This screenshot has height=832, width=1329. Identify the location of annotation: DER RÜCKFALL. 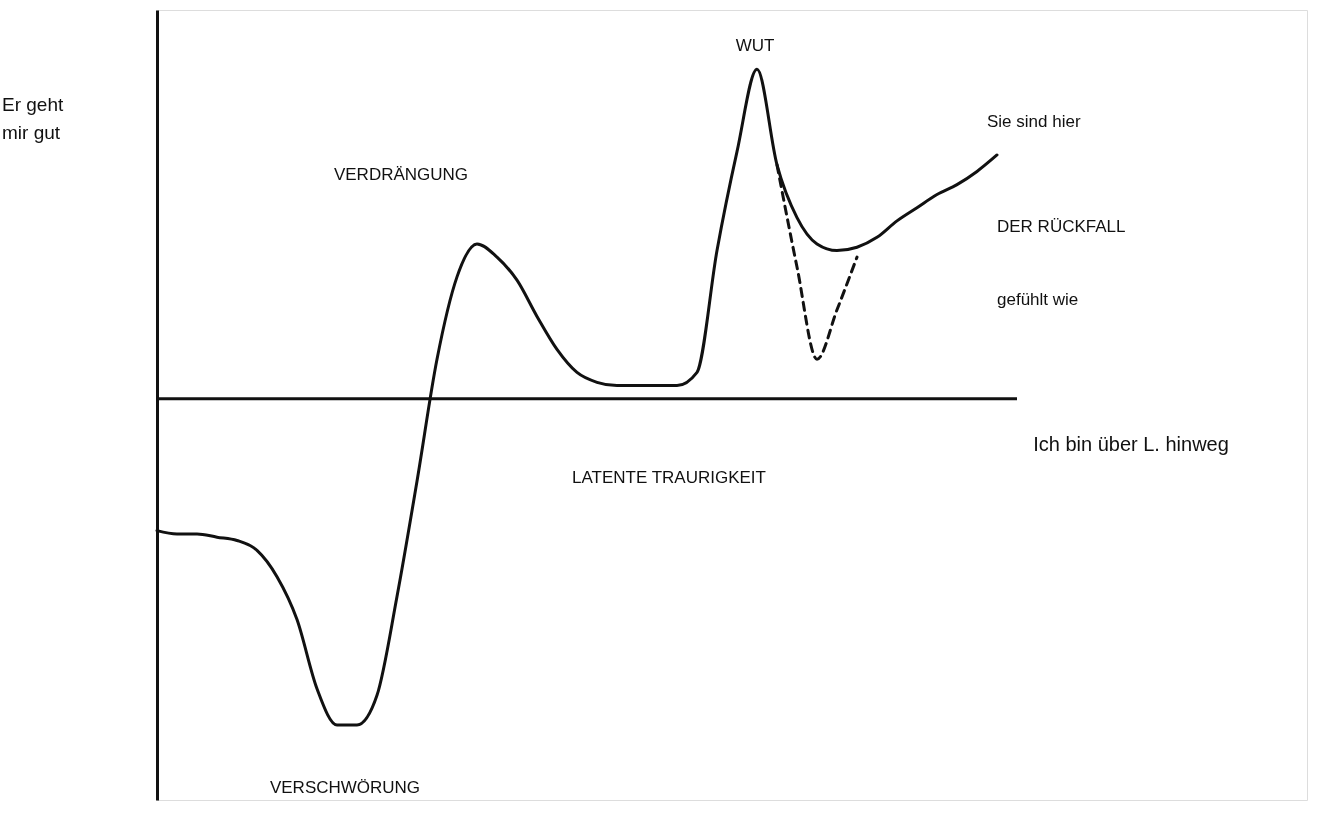
(1061, 227).